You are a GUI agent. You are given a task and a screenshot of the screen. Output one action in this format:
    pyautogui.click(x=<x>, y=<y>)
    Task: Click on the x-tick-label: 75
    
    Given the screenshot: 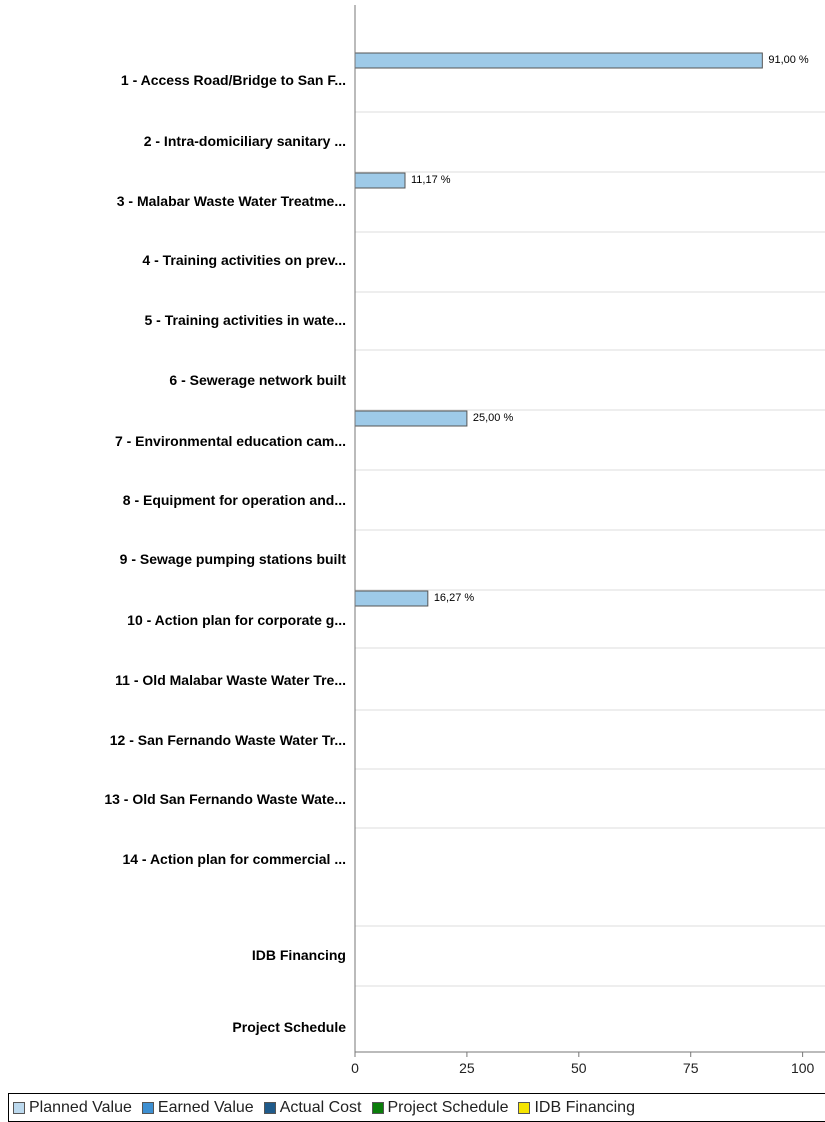 What is the action you would take?
    pyautogui.click(x=691, y=1068)
    